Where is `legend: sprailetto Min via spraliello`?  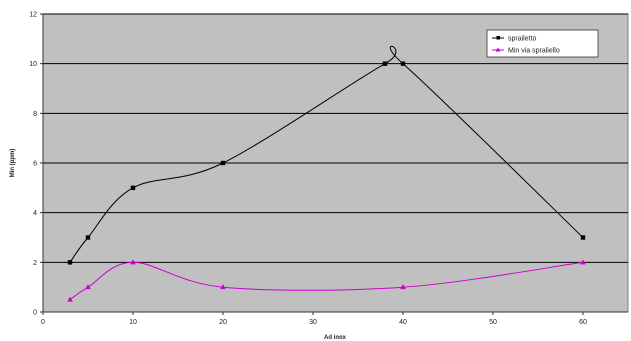
legend: sprailetto Min via spraliello is located at coordinates (542, 43).